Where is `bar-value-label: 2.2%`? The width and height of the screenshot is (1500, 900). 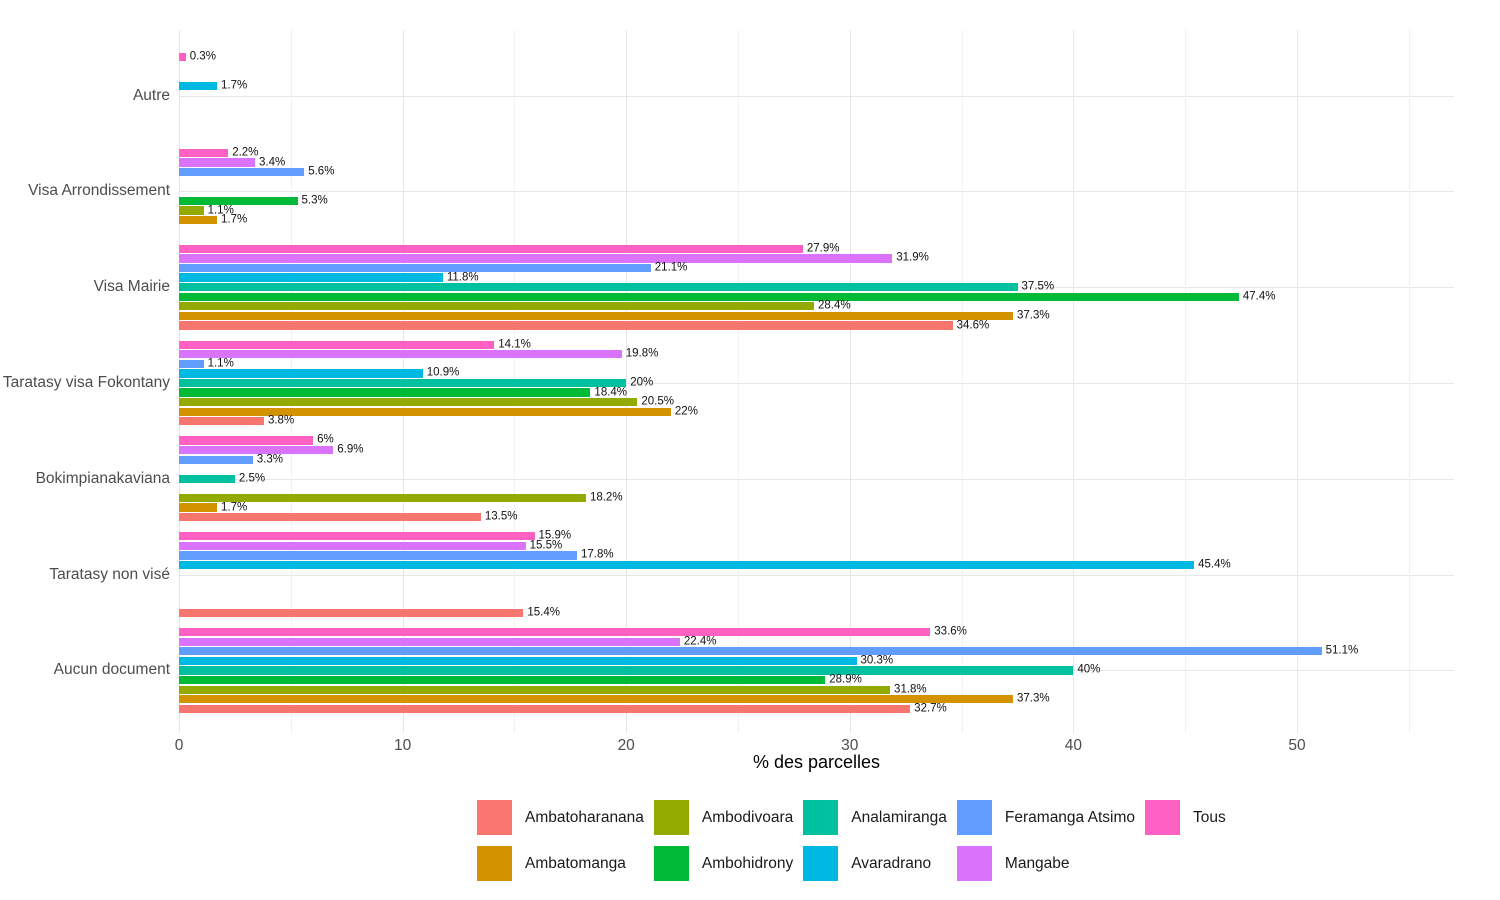
bar-value-label: 2.2% is located at coordinates (245, 152).